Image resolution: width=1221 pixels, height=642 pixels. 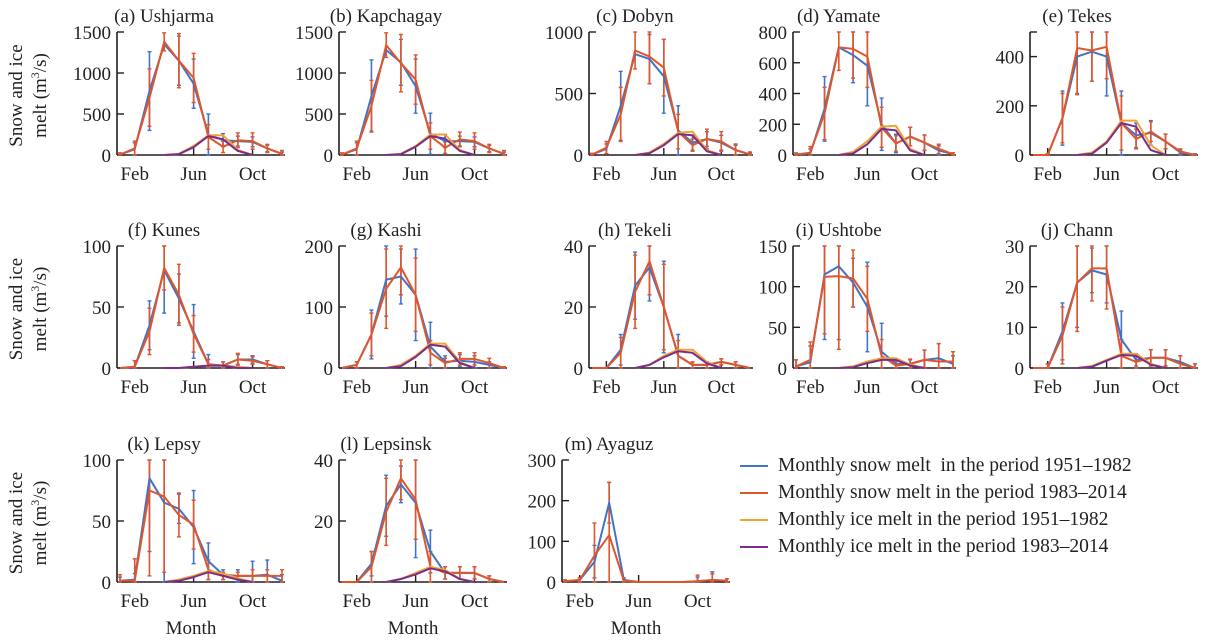 I want to click on panel-title: (a) Ushjarma, so click(x=164, y=16).